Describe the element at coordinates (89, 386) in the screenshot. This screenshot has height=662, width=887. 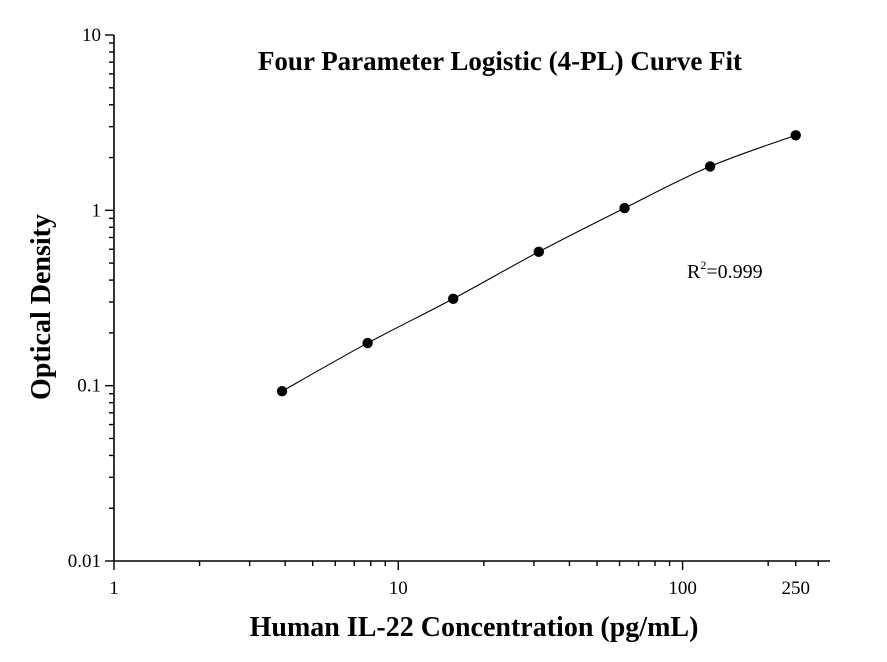
I see `y-tick-label: 0.1` at that location.